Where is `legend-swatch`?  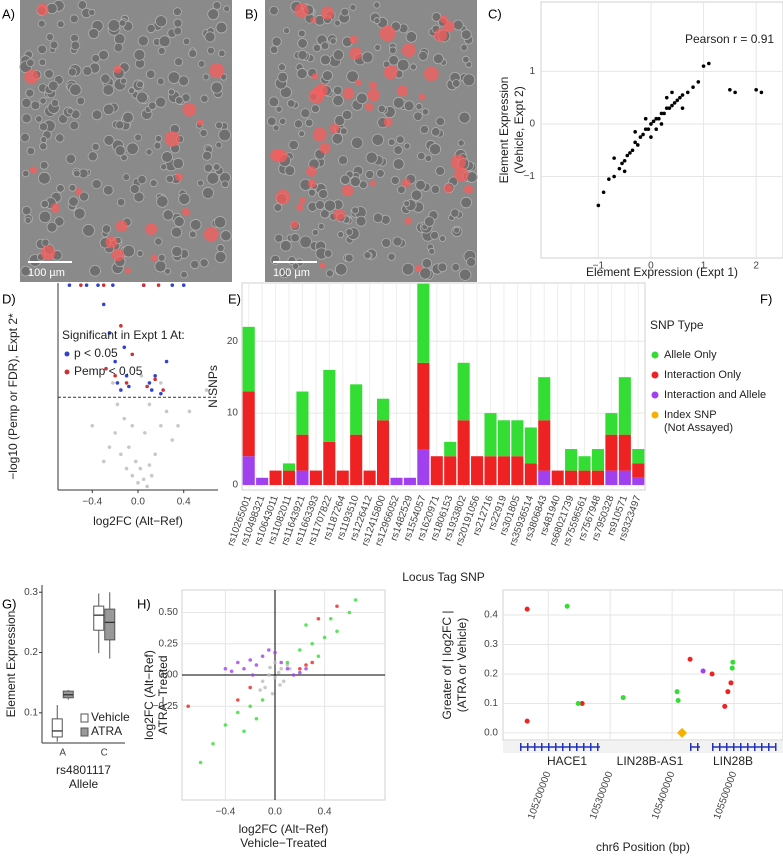
legend-swatch is located at coordinates (67, 354).